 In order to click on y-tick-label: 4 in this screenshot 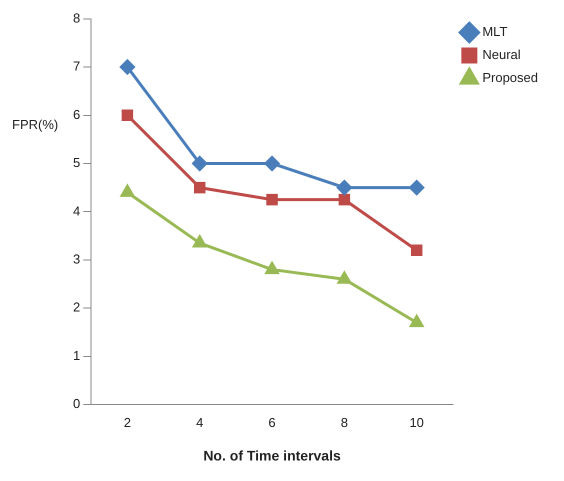, I will do `click(76, 210)`.